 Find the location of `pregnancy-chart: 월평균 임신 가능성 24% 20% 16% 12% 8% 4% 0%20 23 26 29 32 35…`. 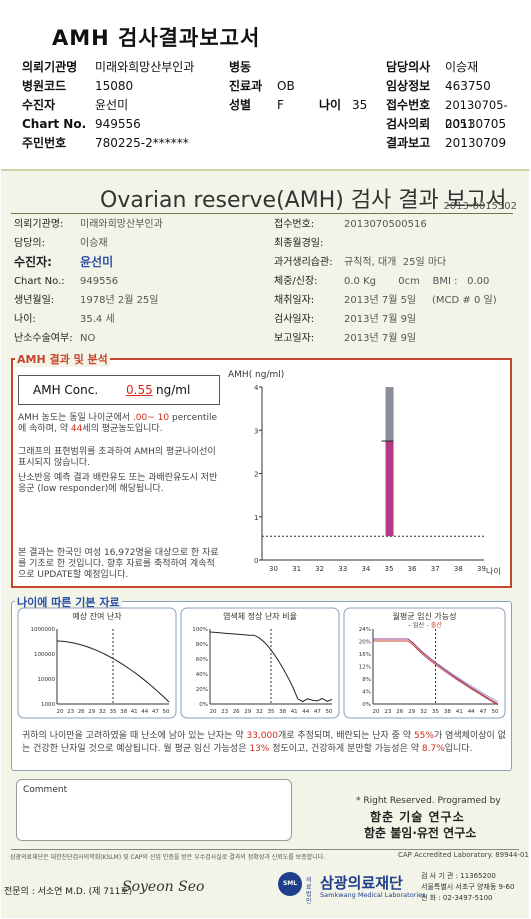

pregnancy-chart: 월평균 임신 가능성 24% 20% 16% 12% 8% 4% 0%20 23 26 29 32 35… is located at coordinates (424, 663).